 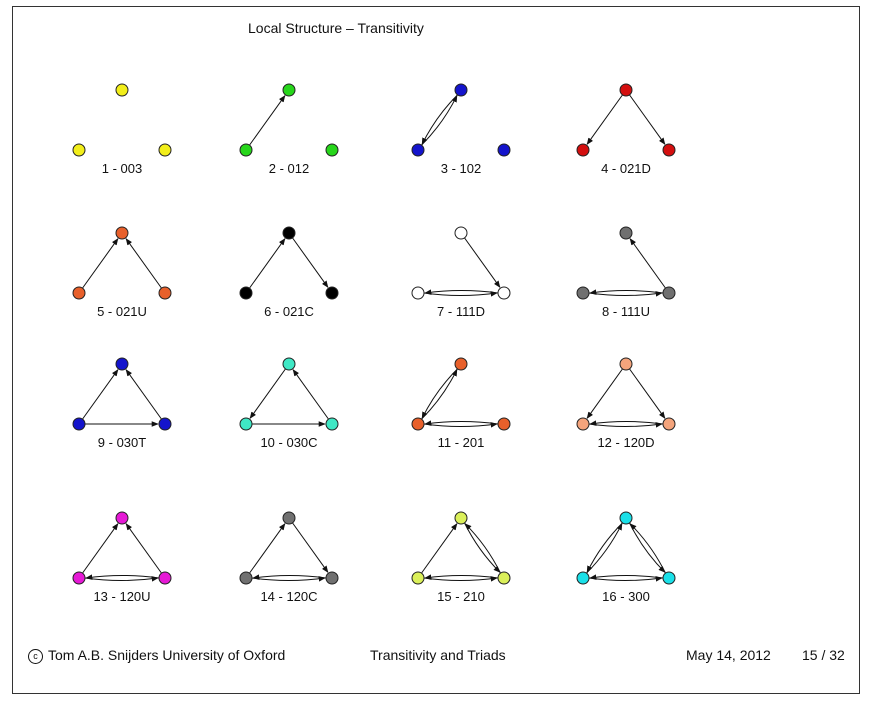 I want to click on footer-topic: Transitivity and Triads, so click(x=438, y=655).